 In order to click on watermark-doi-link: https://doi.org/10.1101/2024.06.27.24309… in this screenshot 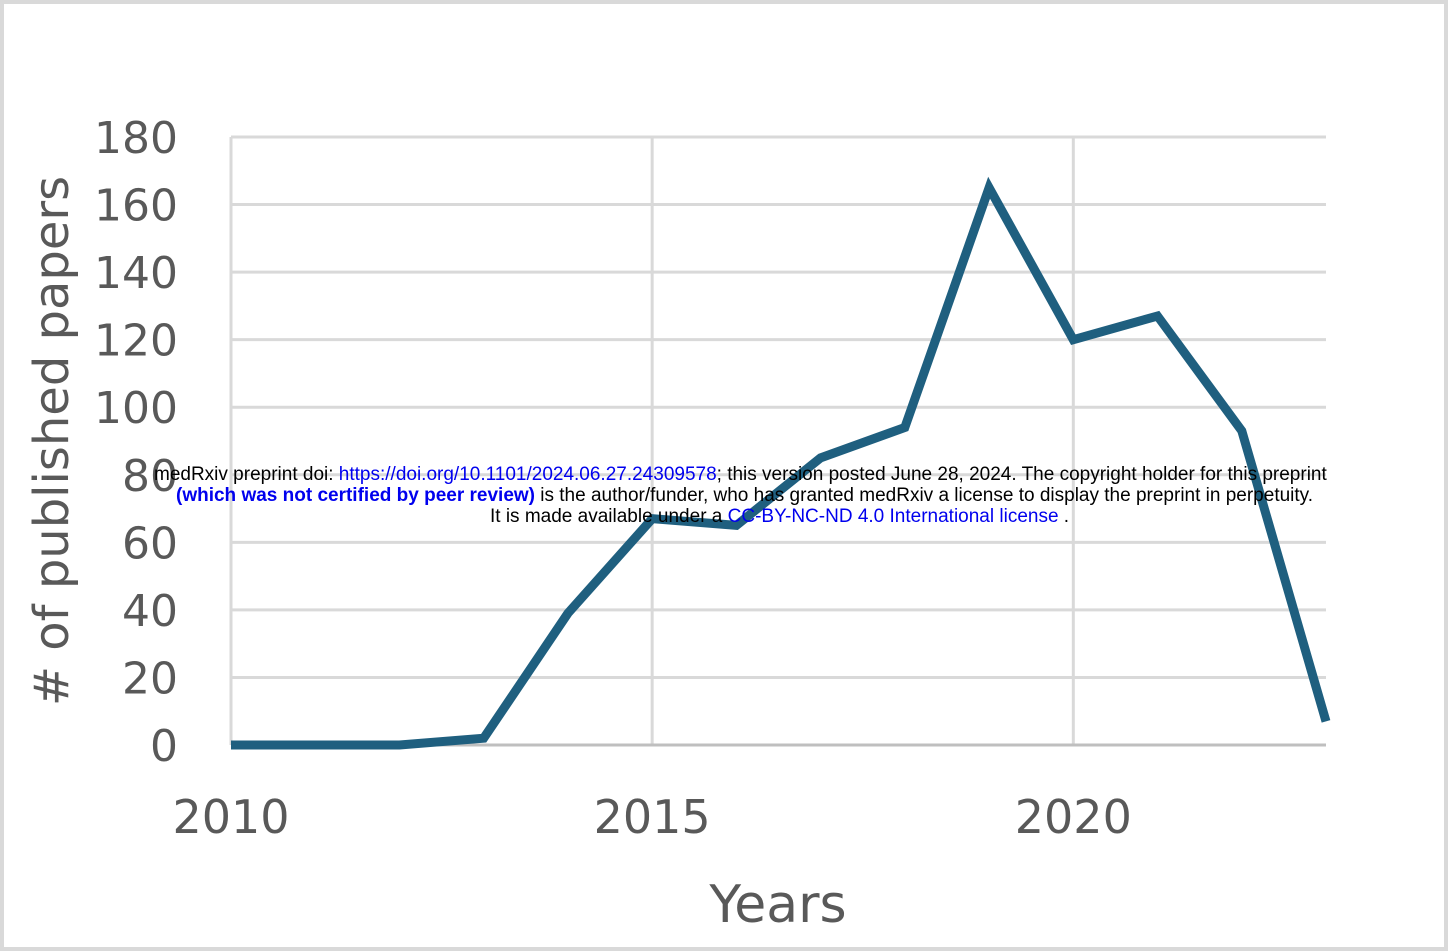, I will do `click(527, 474)`.